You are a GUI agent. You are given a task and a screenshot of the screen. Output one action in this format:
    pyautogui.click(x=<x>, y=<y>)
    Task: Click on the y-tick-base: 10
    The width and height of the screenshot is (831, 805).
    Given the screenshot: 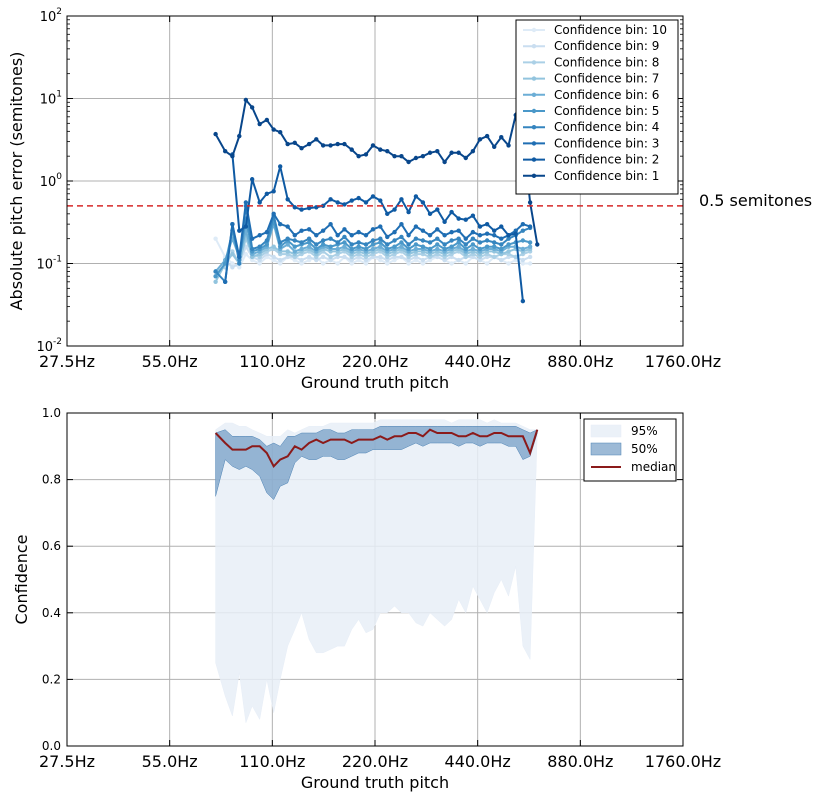 What is the action you would take?
    pyautogui.click(x=44, y=347)
    